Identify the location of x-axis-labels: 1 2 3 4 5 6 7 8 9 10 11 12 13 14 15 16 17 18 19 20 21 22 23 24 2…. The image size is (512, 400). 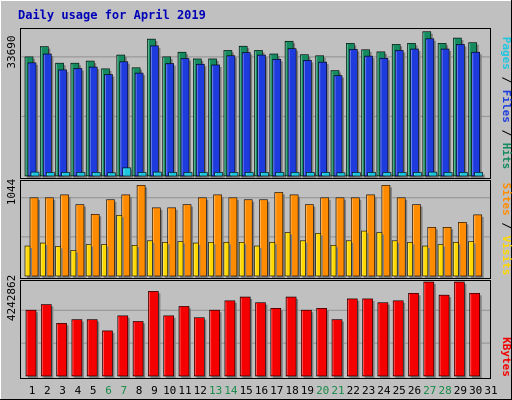
(263, 390).